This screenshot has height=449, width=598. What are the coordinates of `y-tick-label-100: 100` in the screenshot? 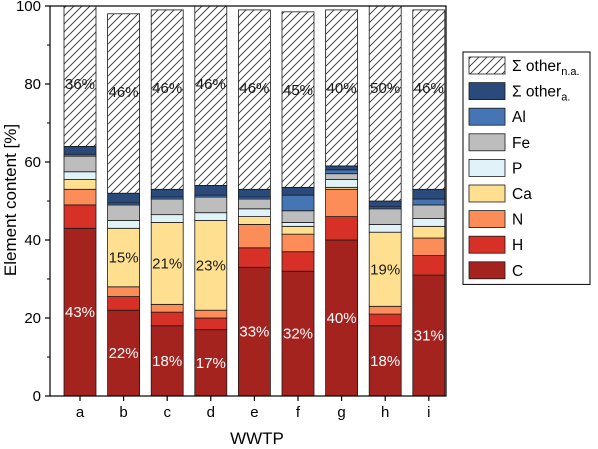 It's located at (28, 7).